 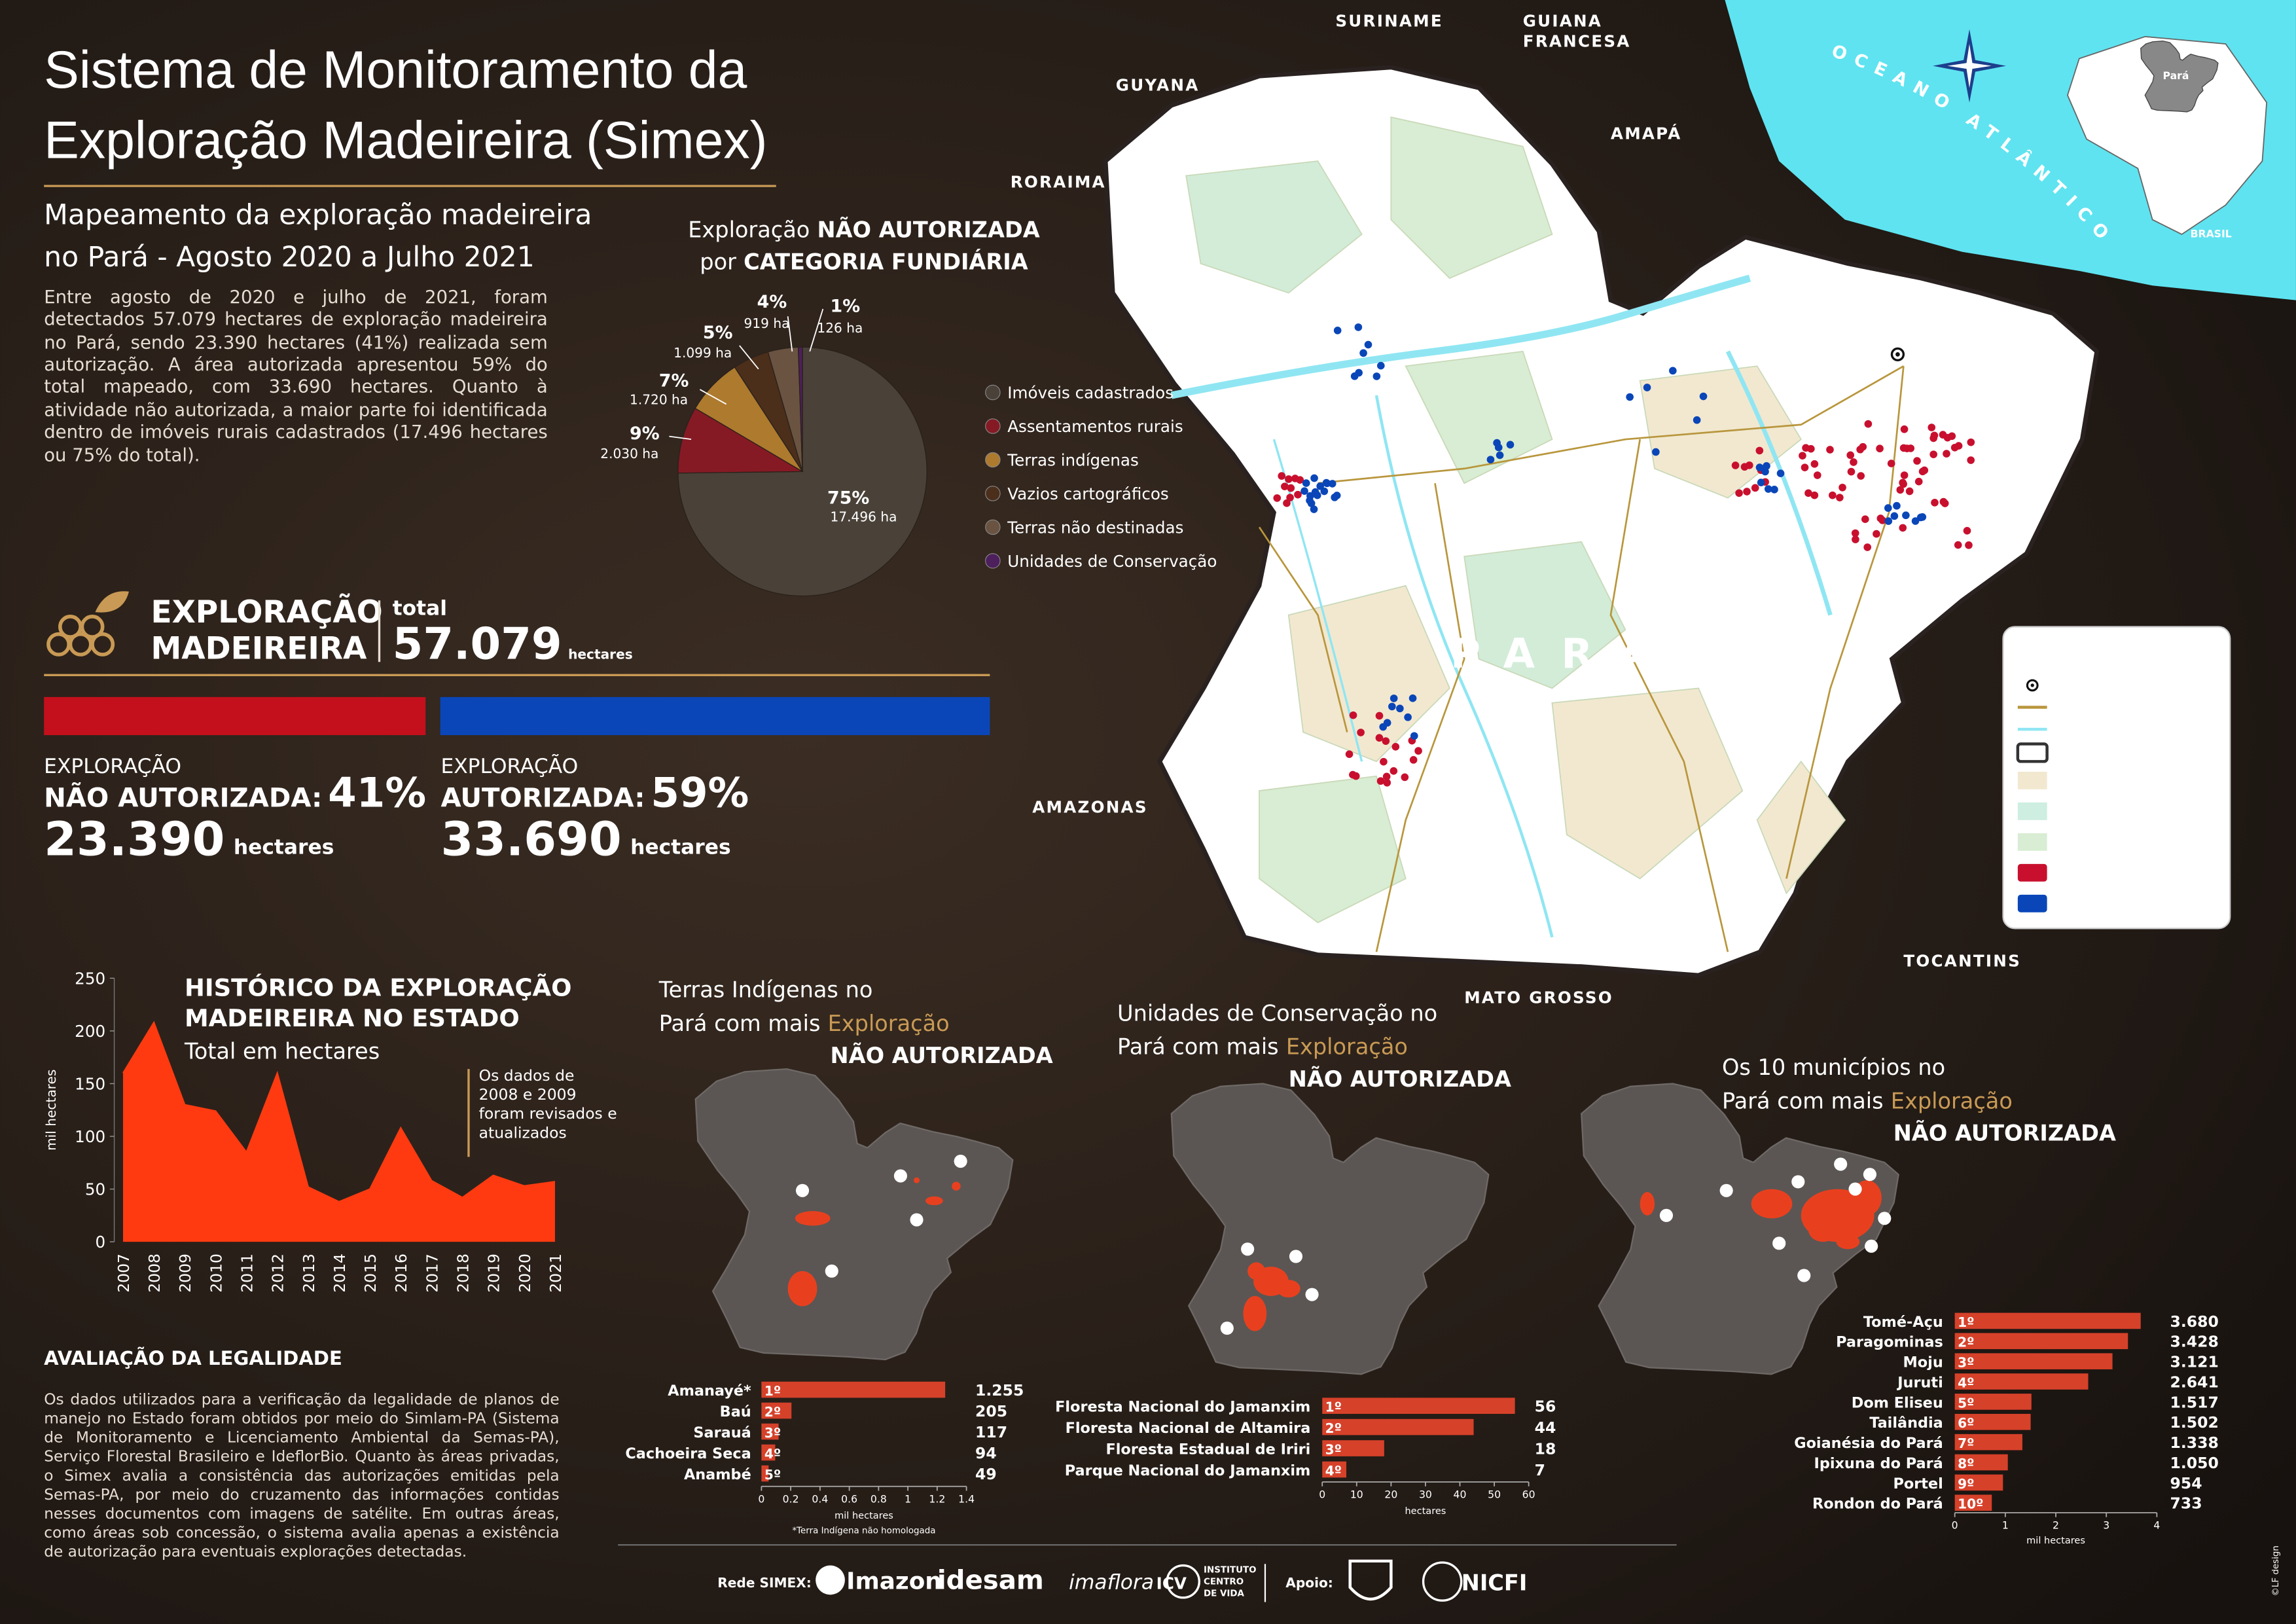 What do you see at coordinates (991, 1411) in the screenshot?
I see `value-label: 205` at bounding box center [991, 1411].